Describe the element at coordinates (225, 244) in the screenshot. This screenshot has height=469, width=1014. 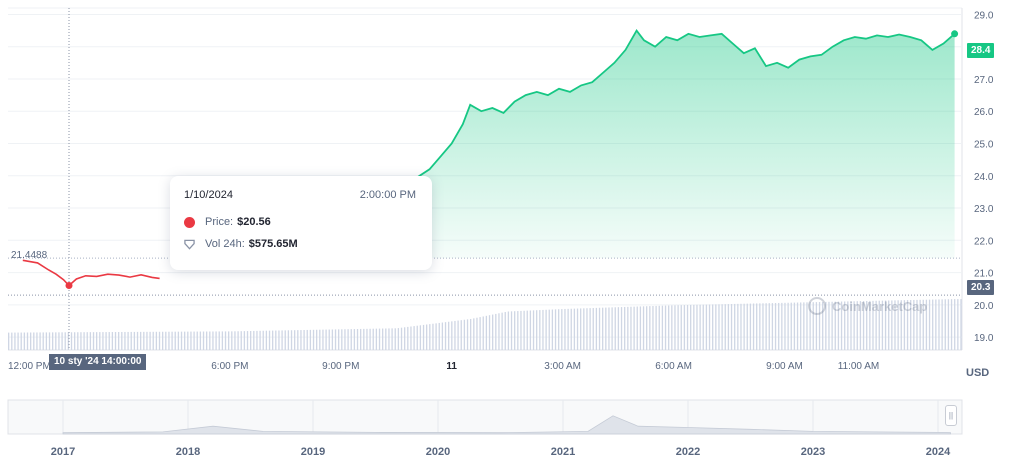
I see `tooltip-volume-label: Vol 24h:` at that location.